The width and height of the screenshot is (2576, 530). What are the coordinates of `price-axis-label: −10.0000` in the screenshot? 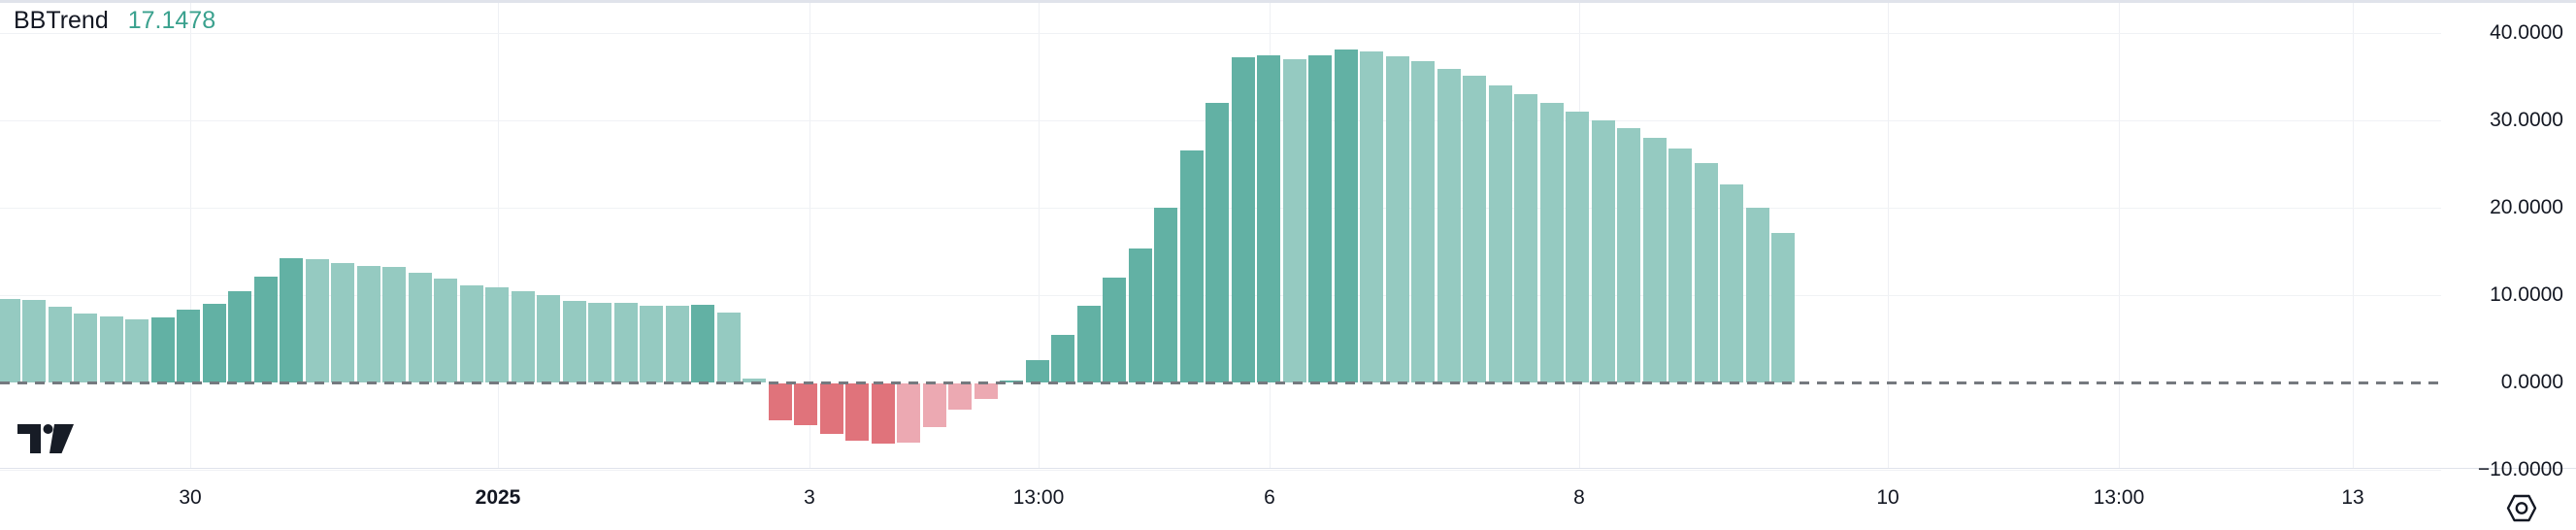 It's located at (2520, 469).